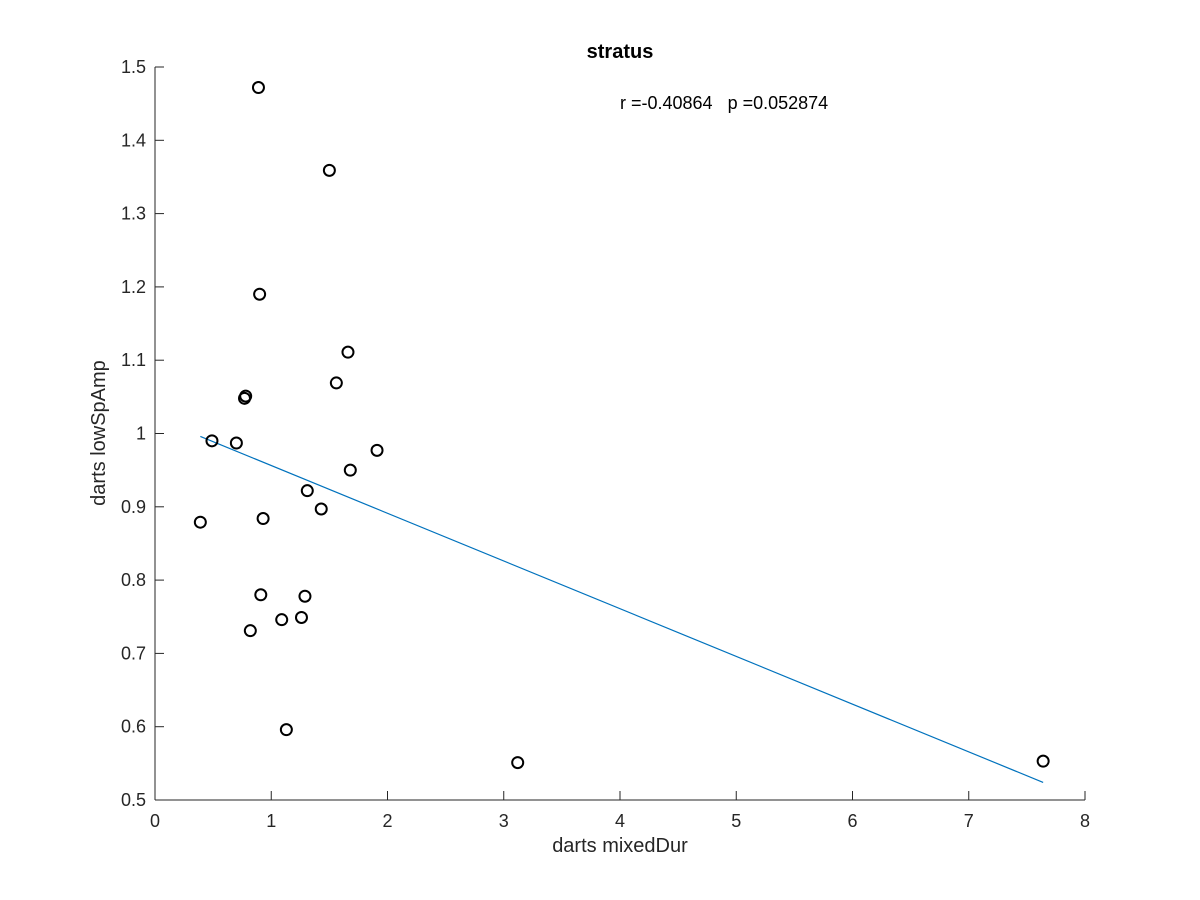 The width and height of the screenshot is (1200, 900). Describe the element at coordinates (133, 727) in the screenshot. I see `y-tick-label: 0.6` at that location.